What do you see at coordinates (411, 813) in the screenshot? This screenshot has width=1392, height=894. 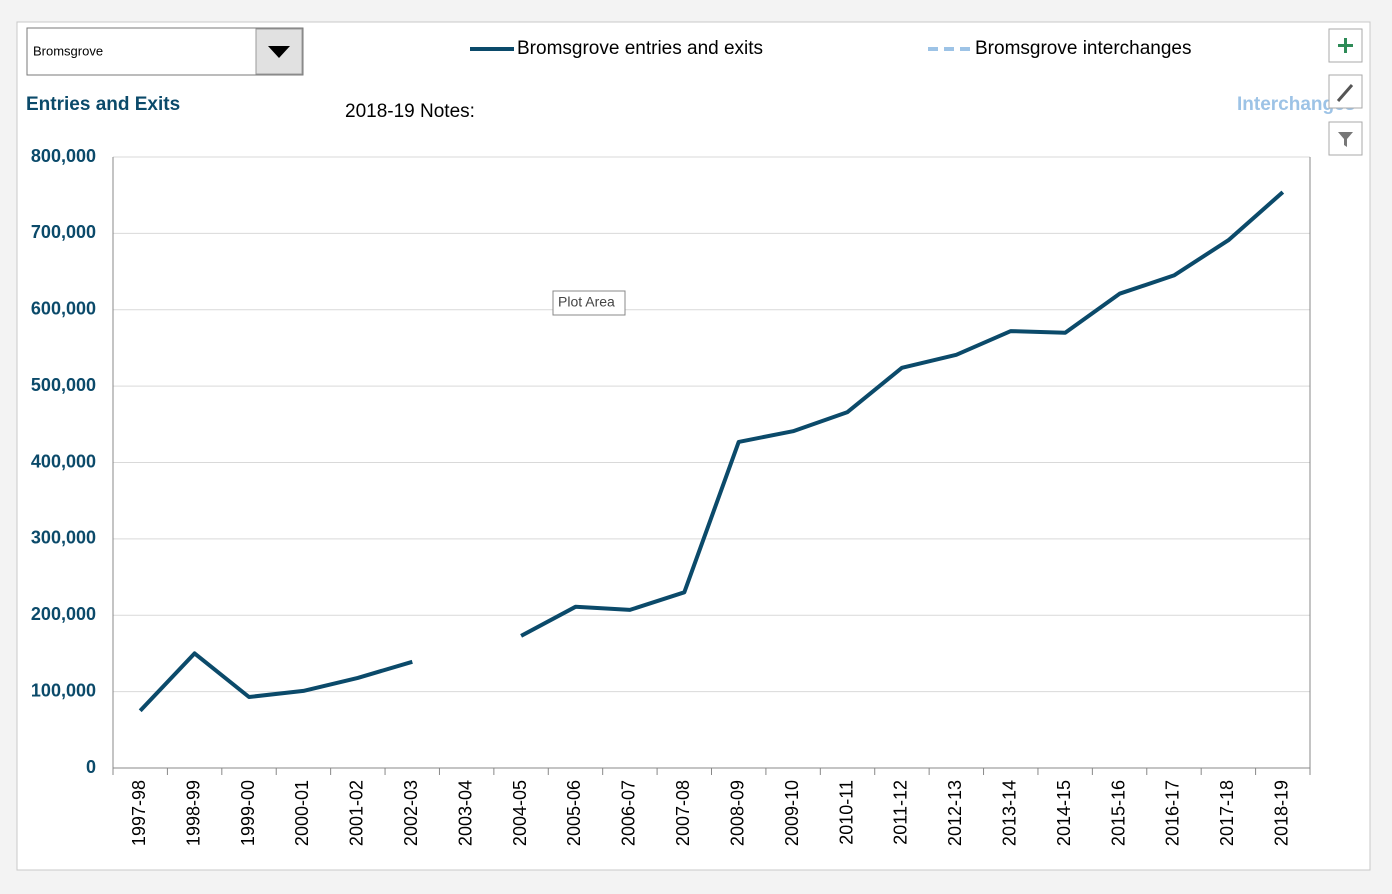 I see `x-tick-label: 2002-03` at bounding box center [411, 813].